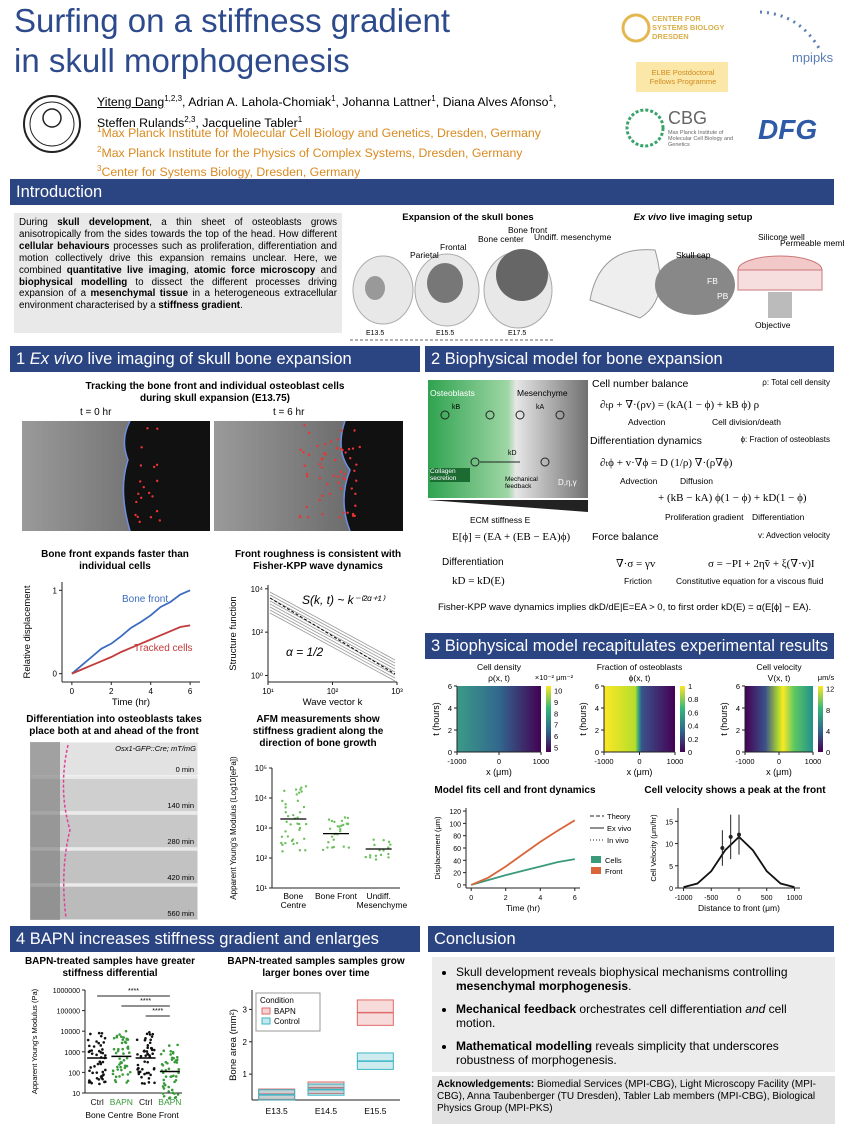  Describe the element at coordinates (155, 748) in the screenshot. I see `reporter-label: Osx1-GFP::Cre; mT/mG` at that location.